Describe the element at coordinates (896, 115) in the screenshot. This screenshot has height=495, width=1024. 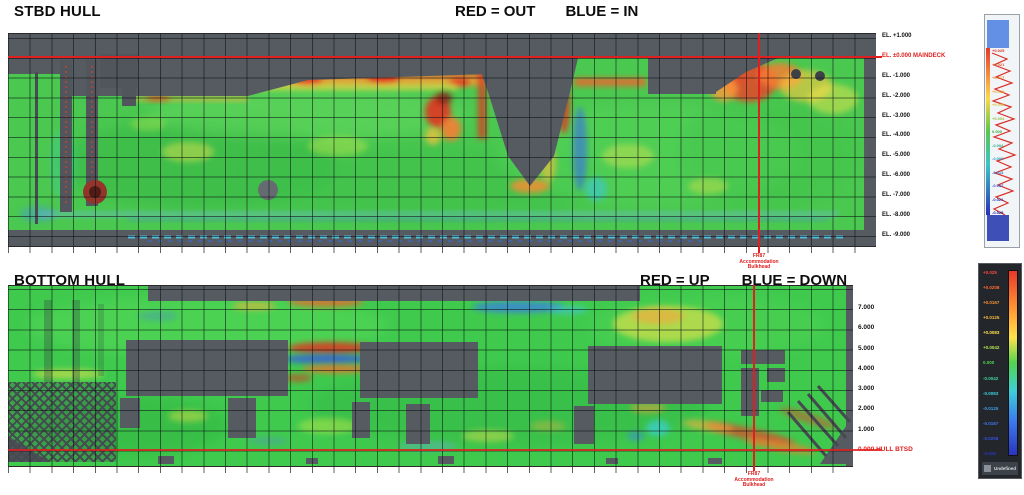
I see `elevation-label: EL. -3.000` at that location.